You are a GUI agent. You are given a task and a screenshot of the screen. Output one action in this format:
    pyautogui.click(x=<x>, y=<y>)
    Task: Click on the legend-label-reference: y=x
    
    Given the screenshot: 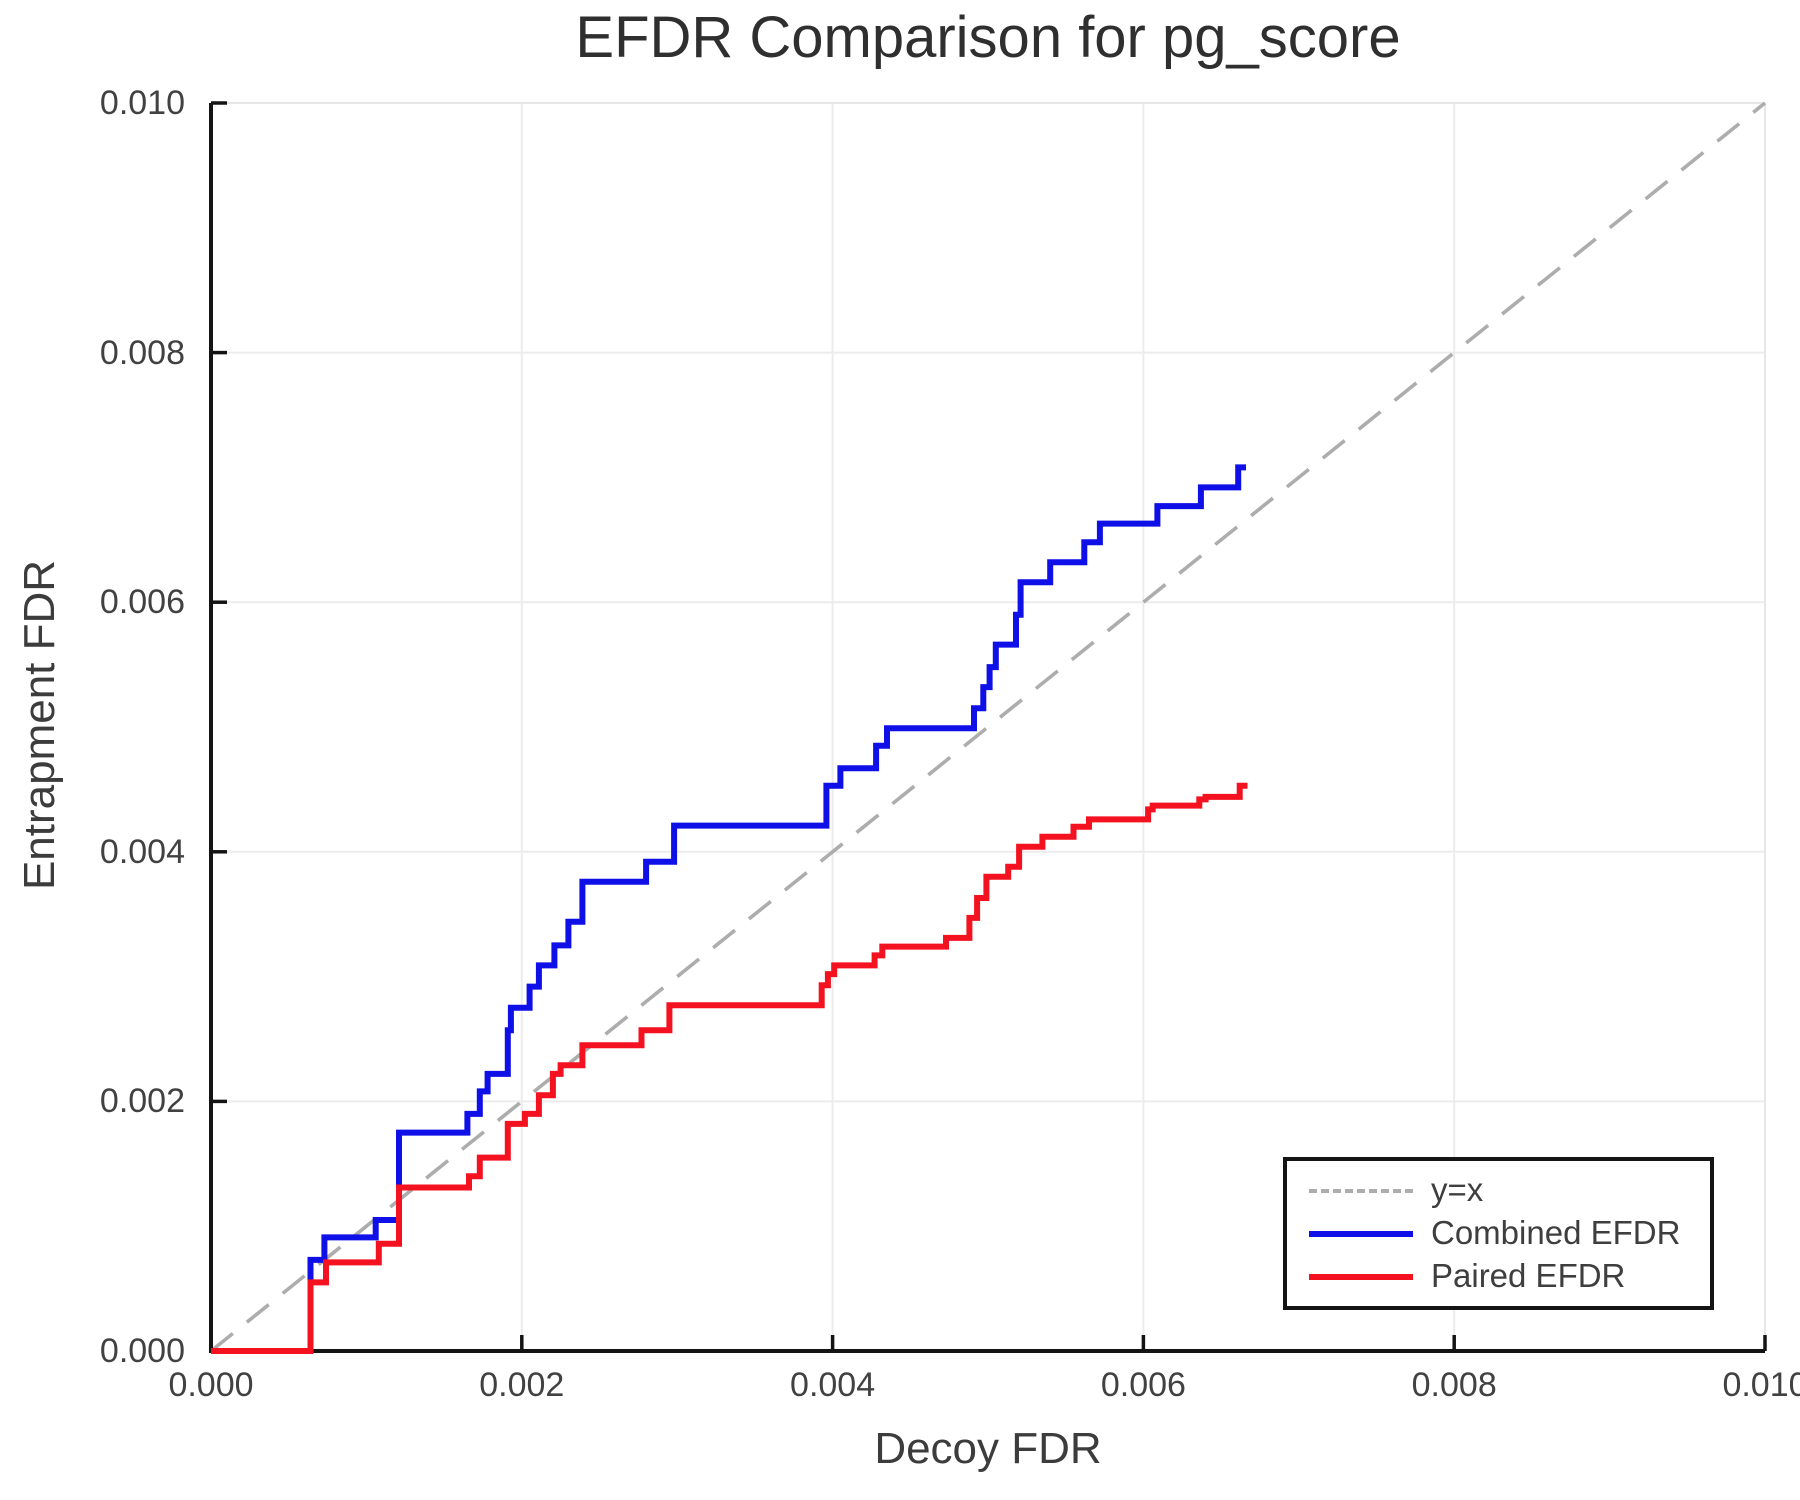 What is the action you would take?
    pyautogui.click(x=1457, y=1190)
    